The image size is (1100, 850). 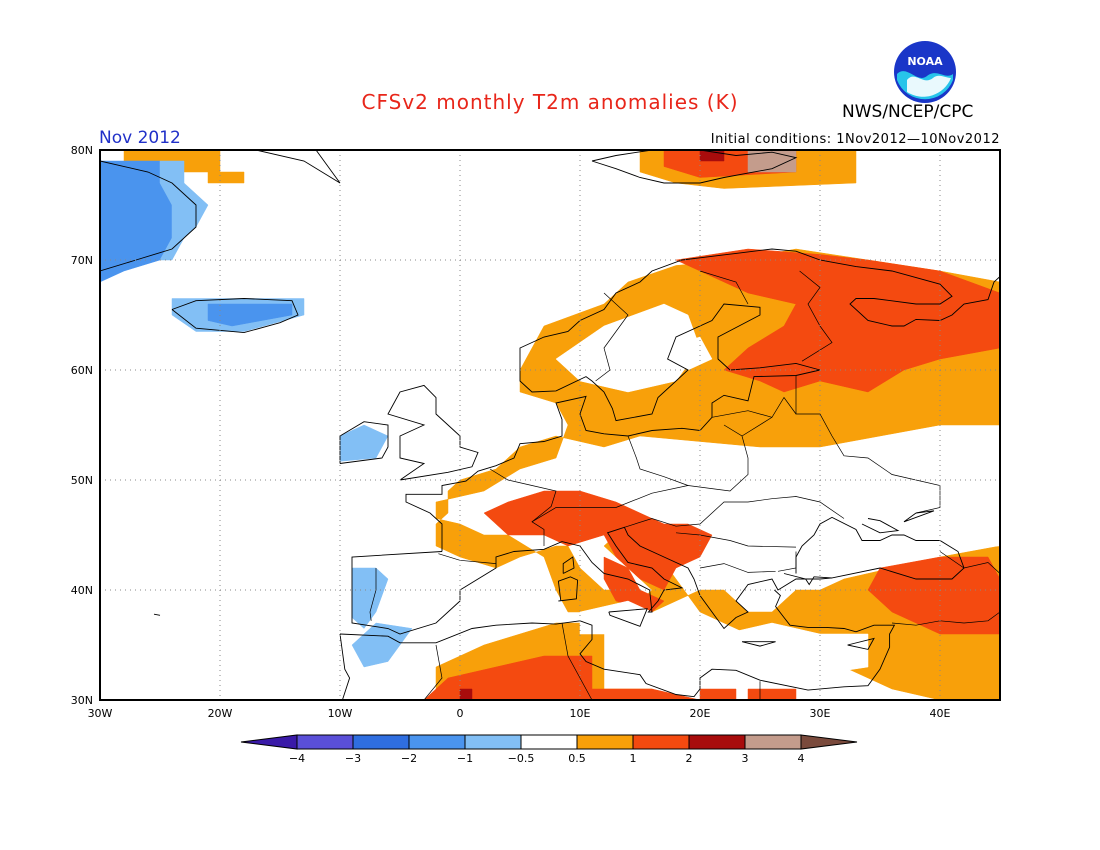 I want to click on anomaly-region-dblue, so click(x=250, y=315).